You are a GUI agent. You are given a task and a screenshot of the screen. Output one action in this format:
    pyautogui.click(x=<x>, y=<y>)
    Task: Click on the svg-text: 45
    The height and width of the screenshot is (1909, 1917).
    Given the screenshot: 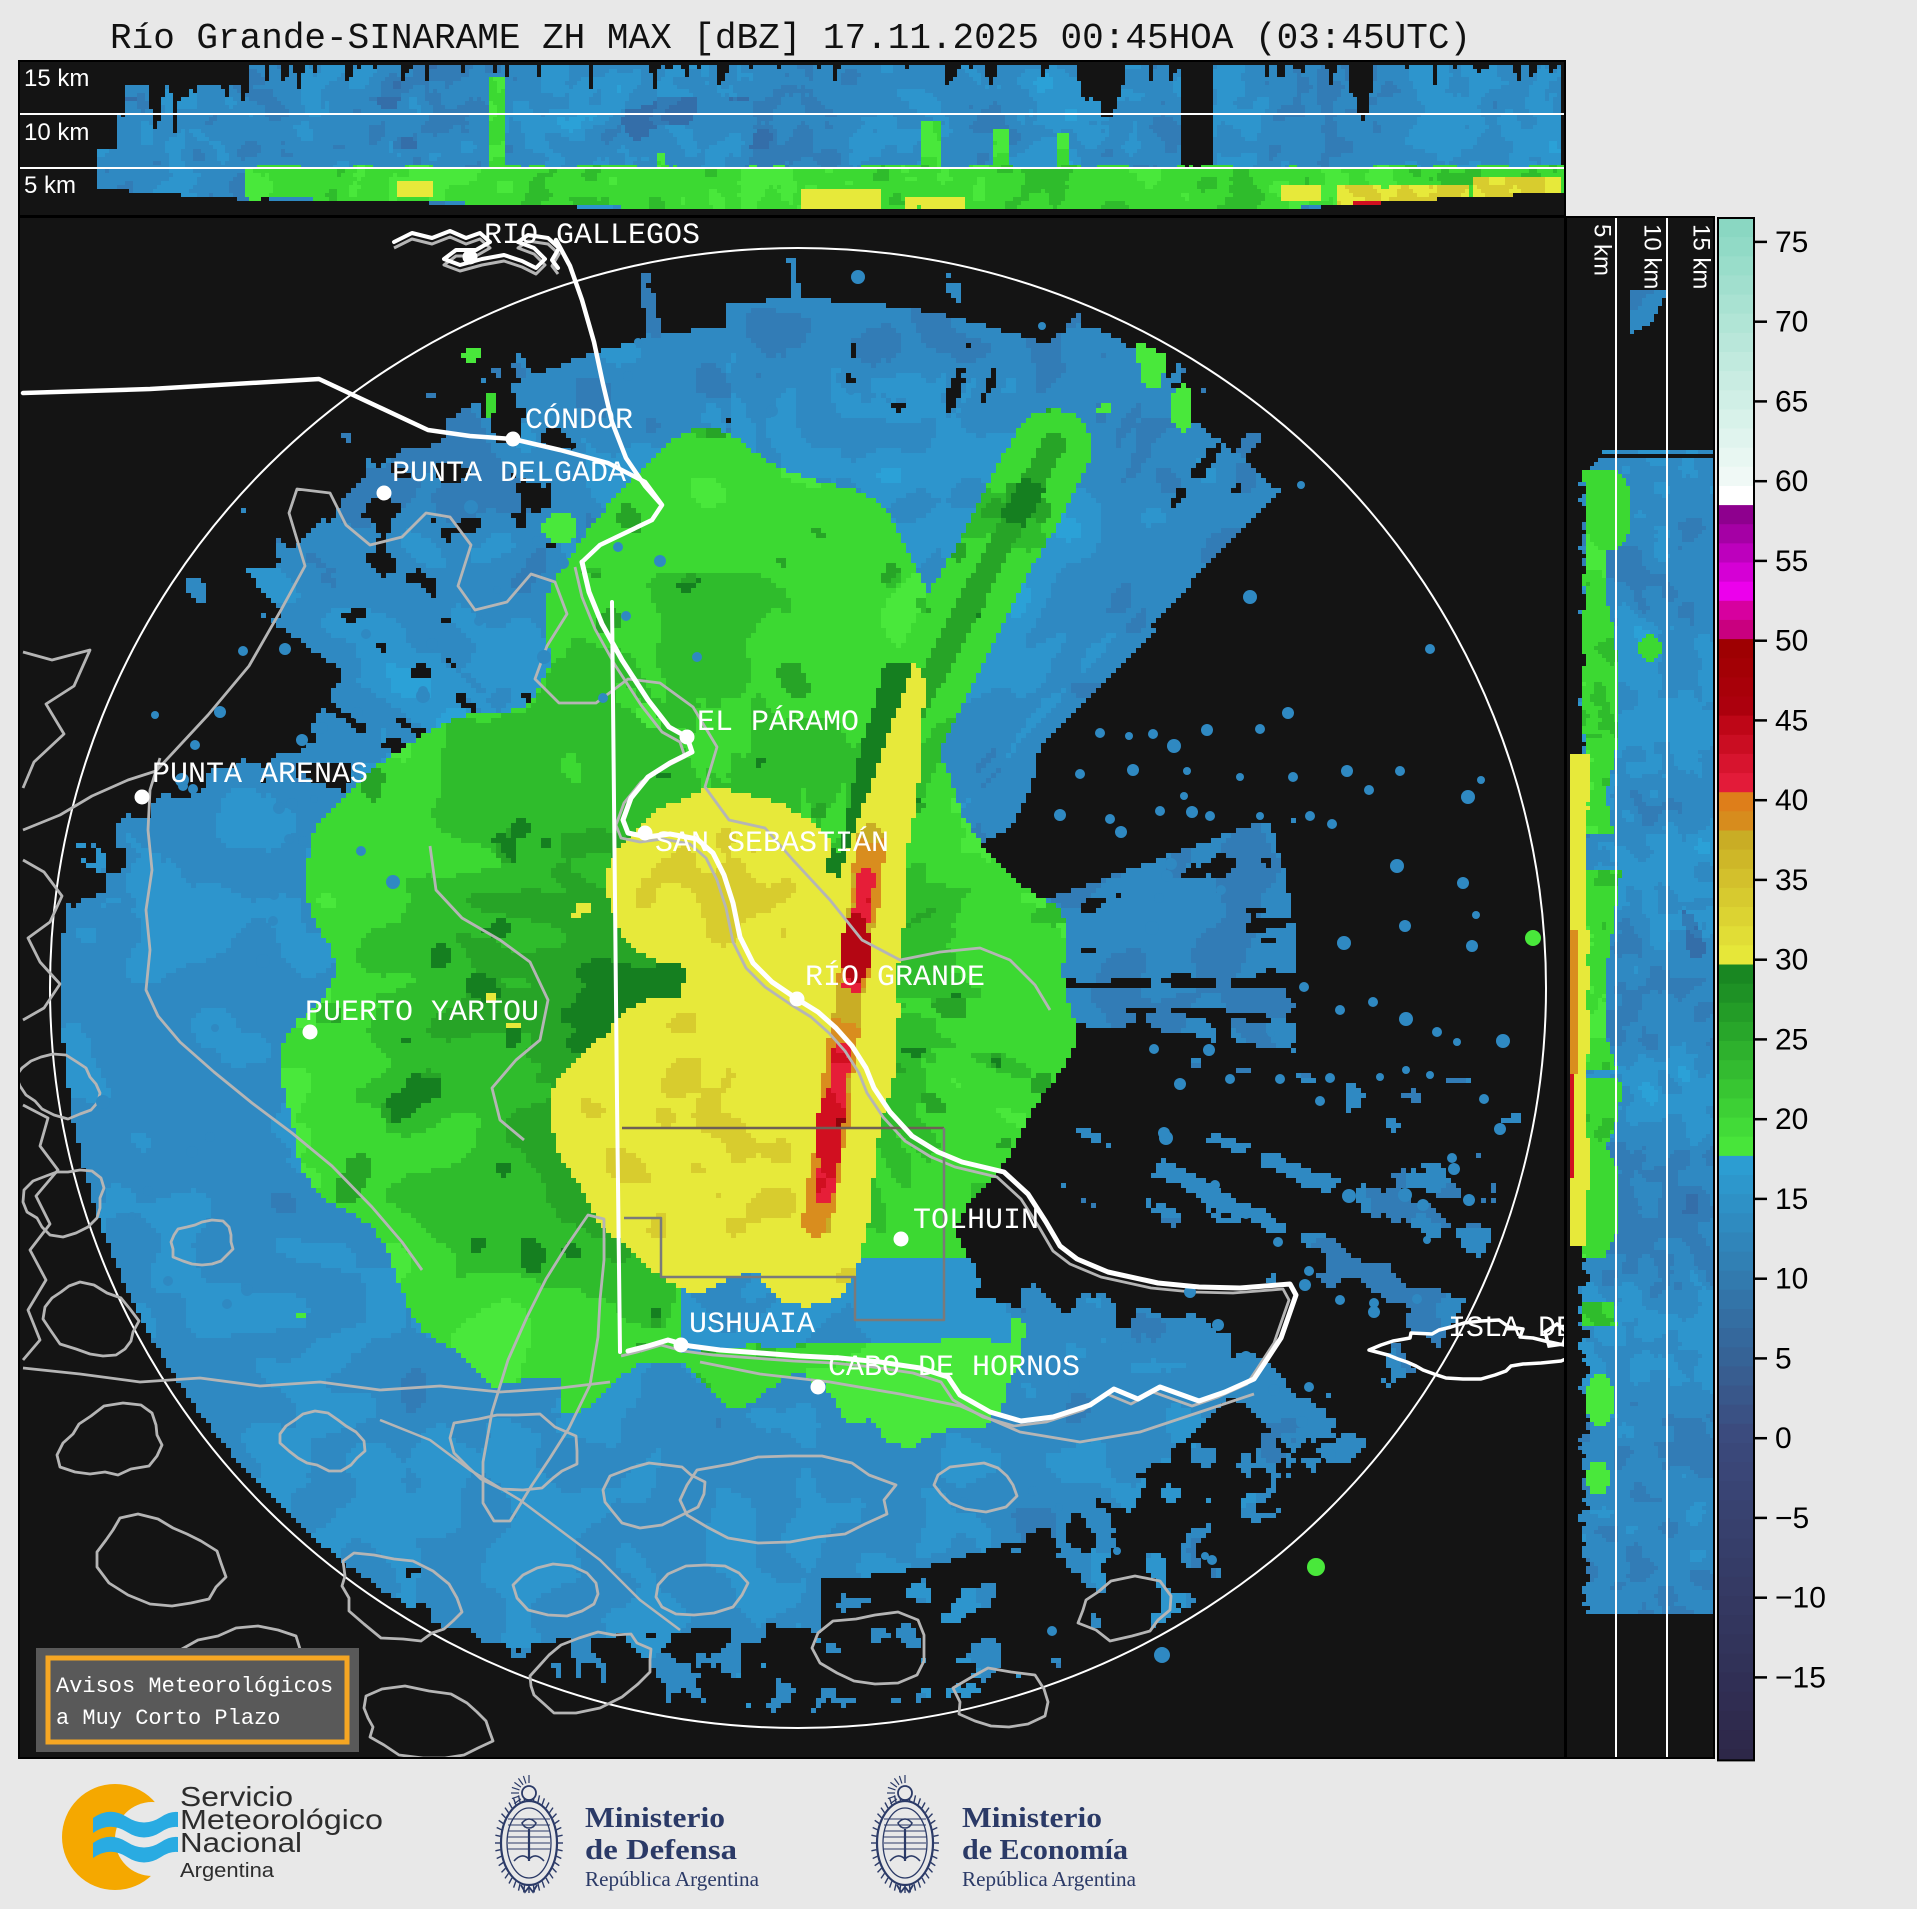 What is the action you would take?
    pyautogui.click(x=1791, y=720)
    